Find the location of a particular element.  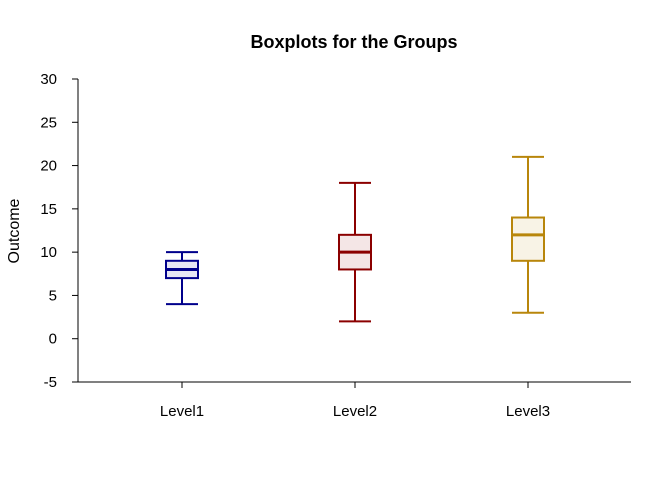

y-tick-label: -5 is located at coordinates (50, 382).